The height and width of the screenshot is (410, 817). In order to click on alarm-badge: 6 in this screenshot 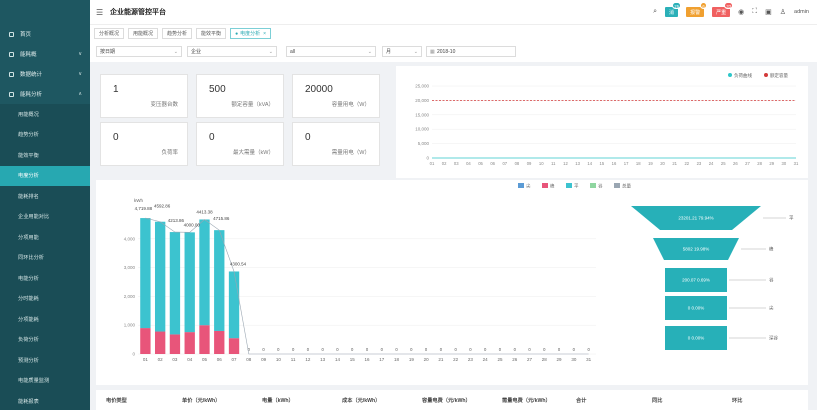, I will do `click(704, 5)`.